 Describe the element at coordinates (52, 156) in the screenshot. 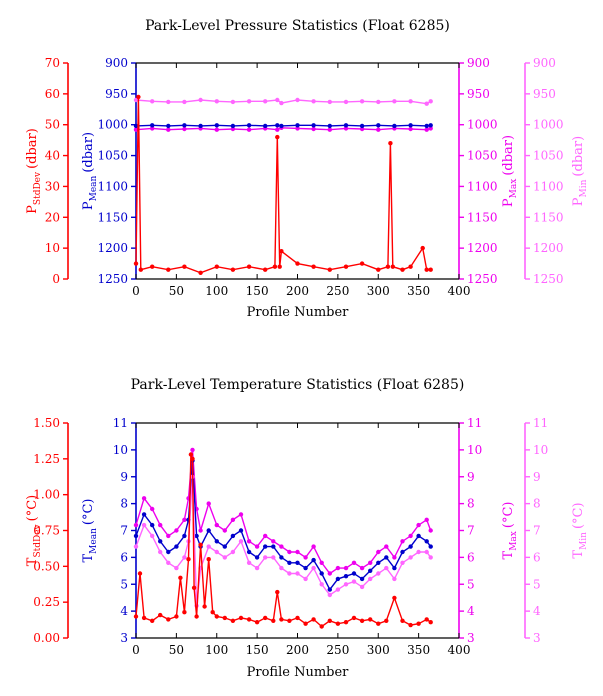

I see `y-tick-label-stddev: 40` at that location.